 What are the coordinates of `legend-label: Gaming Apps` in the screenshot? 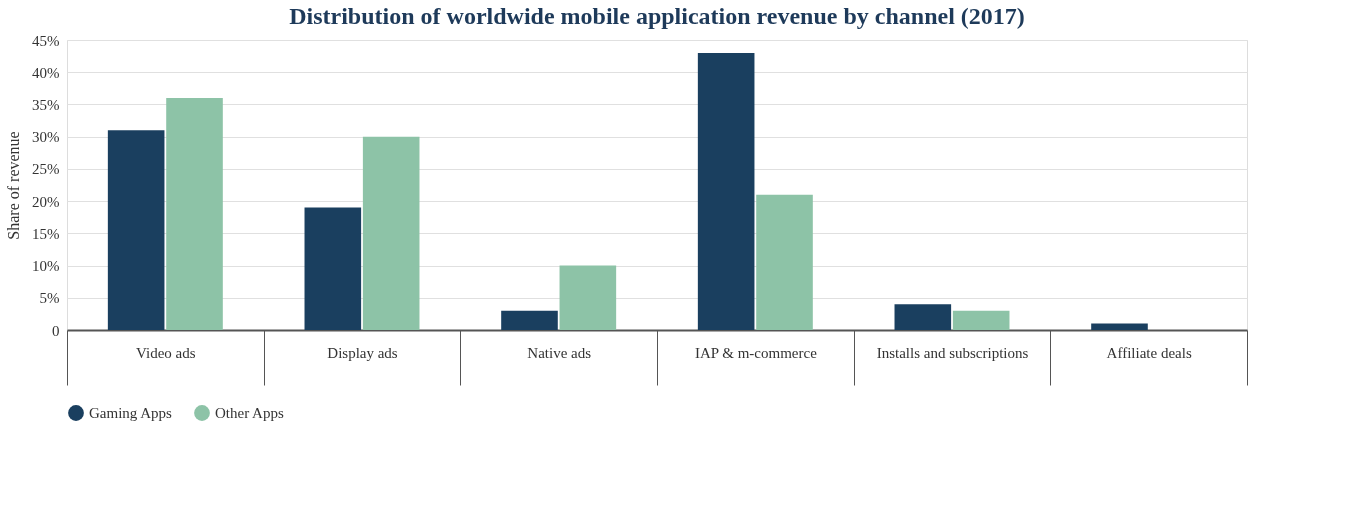 It's located at (131, 413).